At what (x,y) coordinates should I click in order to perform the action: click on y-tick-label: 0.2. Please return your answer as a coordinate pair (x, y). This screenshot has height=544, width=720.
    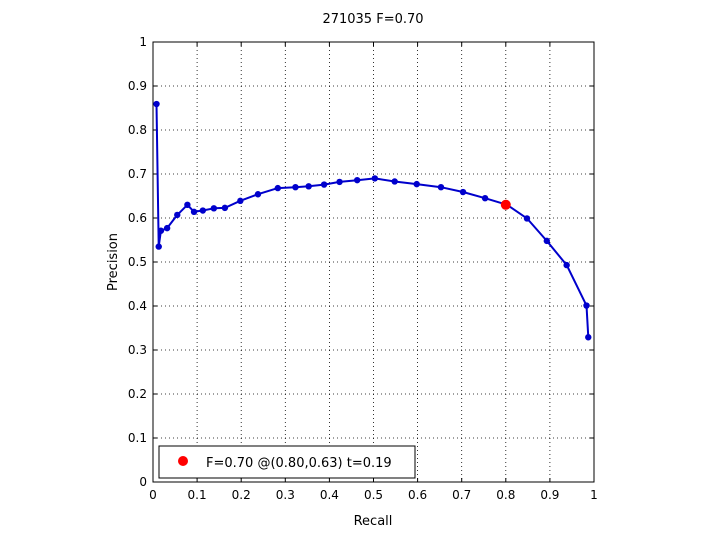
    Looking at the image, I should click on (137, 394).